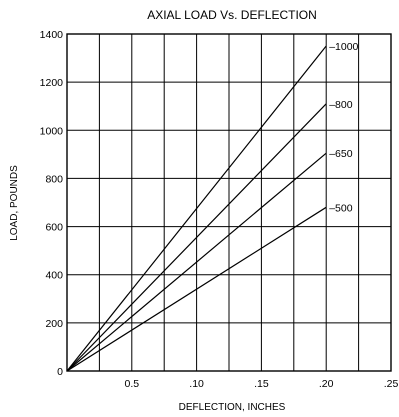  I want to click on series-label: –800, so click(341, 105).